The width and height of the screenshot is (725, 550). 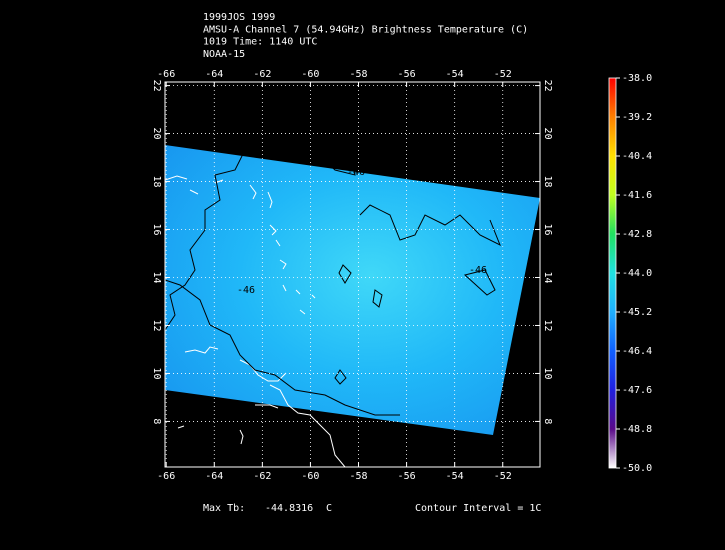 What do you see at coordinates (612, 273) in the screenshot?
I see `colorbar` at bounding box center [612, 273].